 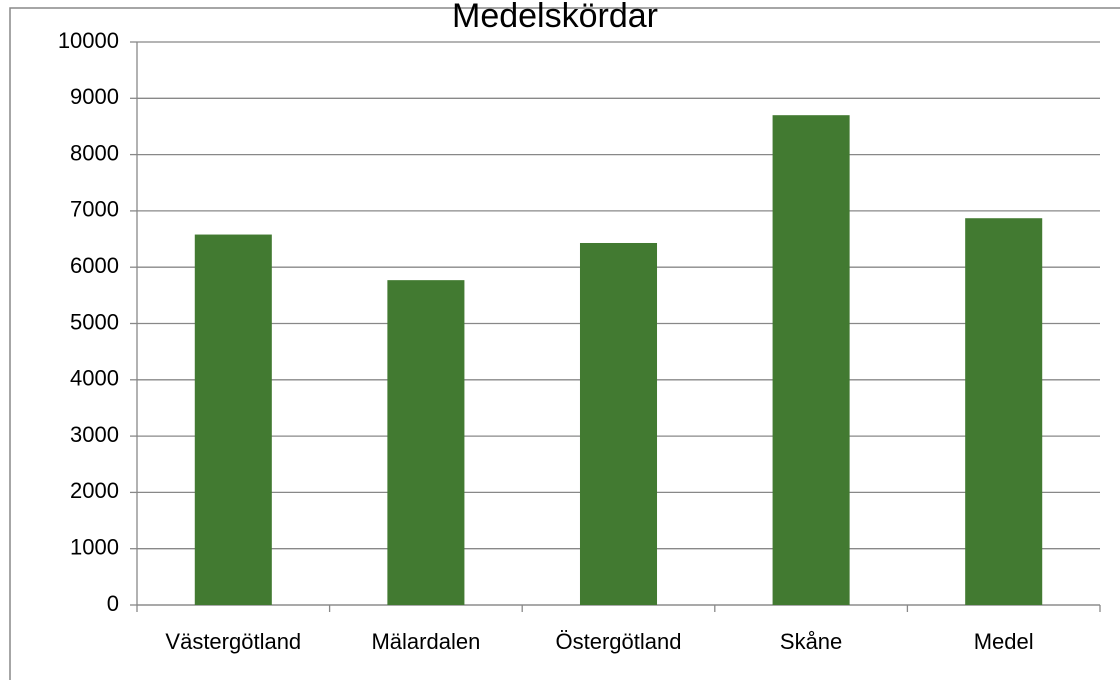 What do you see at coordinates (94, 96) in the screenshot?
I see `y-tick-label: 9000` at bounding box center [94, 96].